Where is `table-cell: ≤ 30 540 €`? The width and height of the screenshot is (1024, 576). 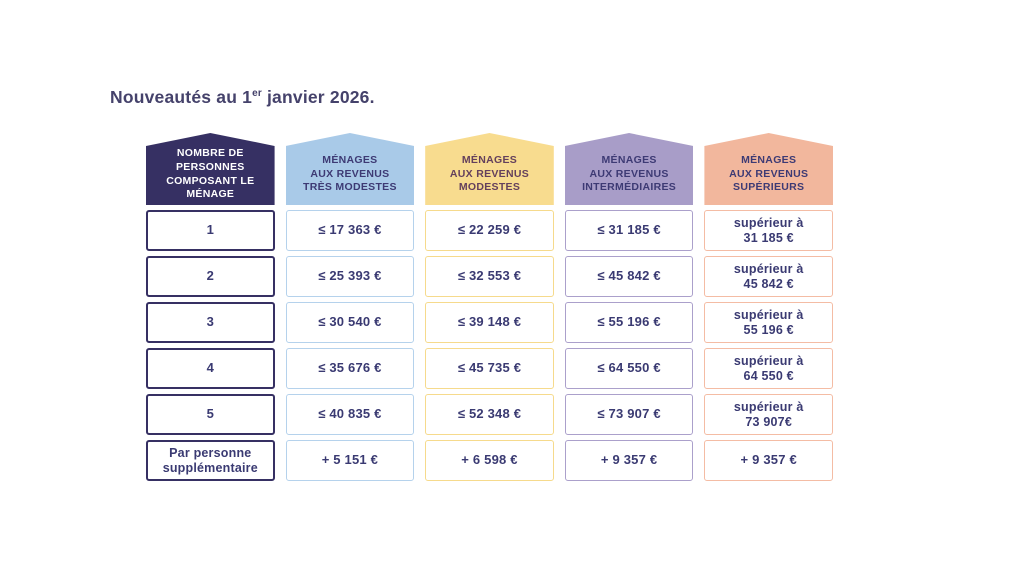 table-cell: ≤ 30 540 € is located at coordinates (350, 322).